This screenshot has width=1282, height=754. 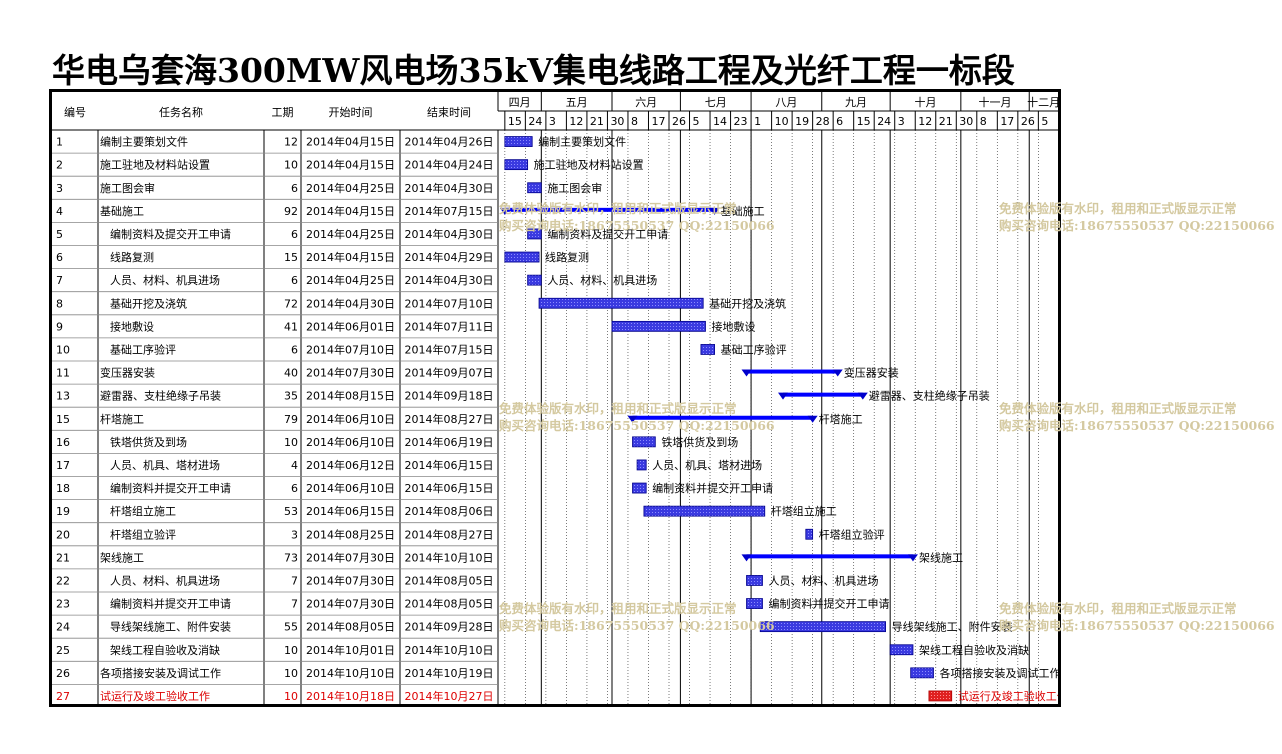 I want to click on cell-start: 2014年06月10日, so click(x=350, y=442).